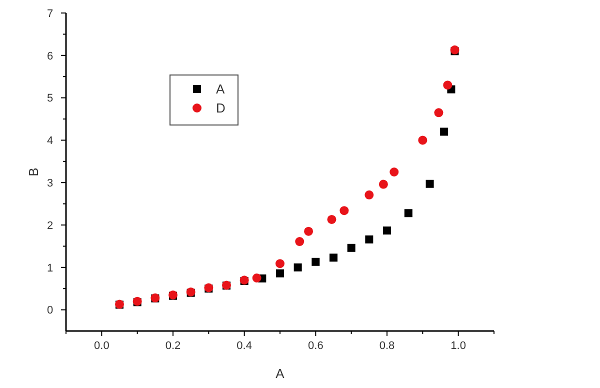 The height and width of the screenshot is (388, 600). Describe the element at coordinates (50, 310) in the screenshot. I see `y-tick-label: 0` at that location.